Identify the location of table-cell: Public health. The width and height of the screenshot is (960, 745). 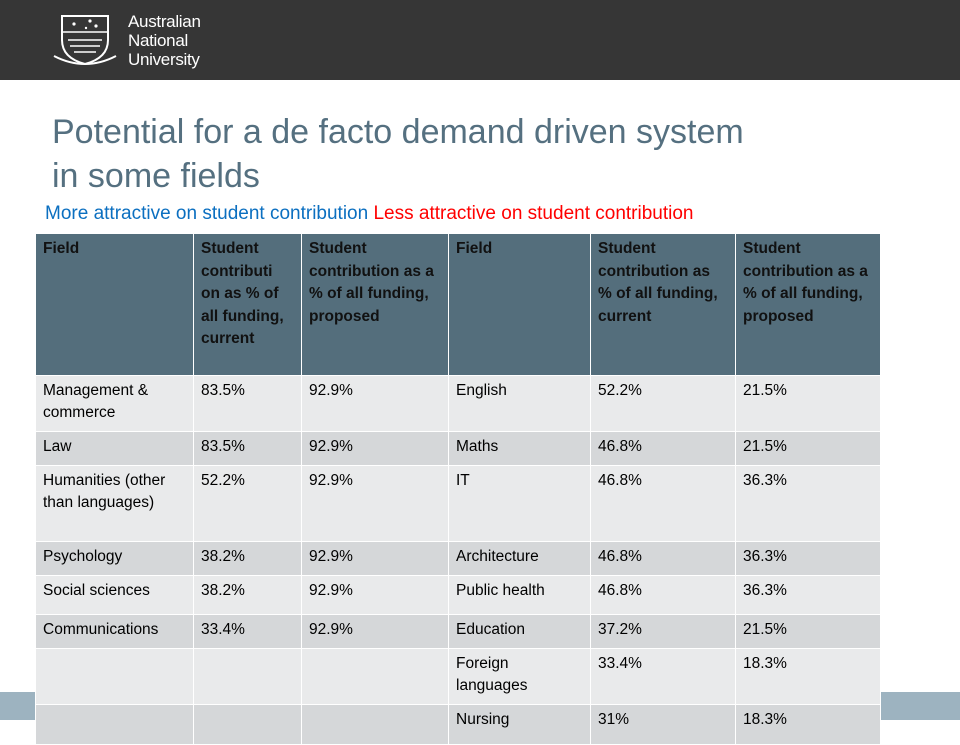
(519, 595).